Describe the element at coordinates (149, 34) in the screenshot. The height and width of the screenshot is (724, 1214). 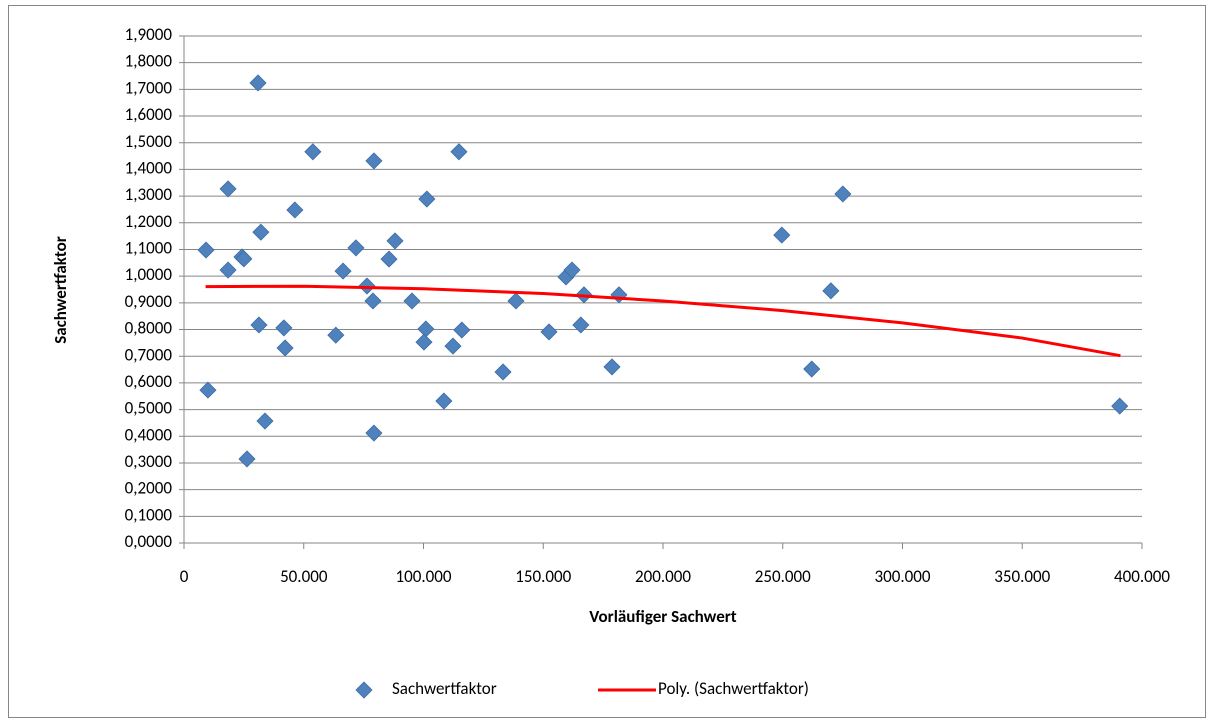
I see `y-tick-label: 1,9000` at that location.